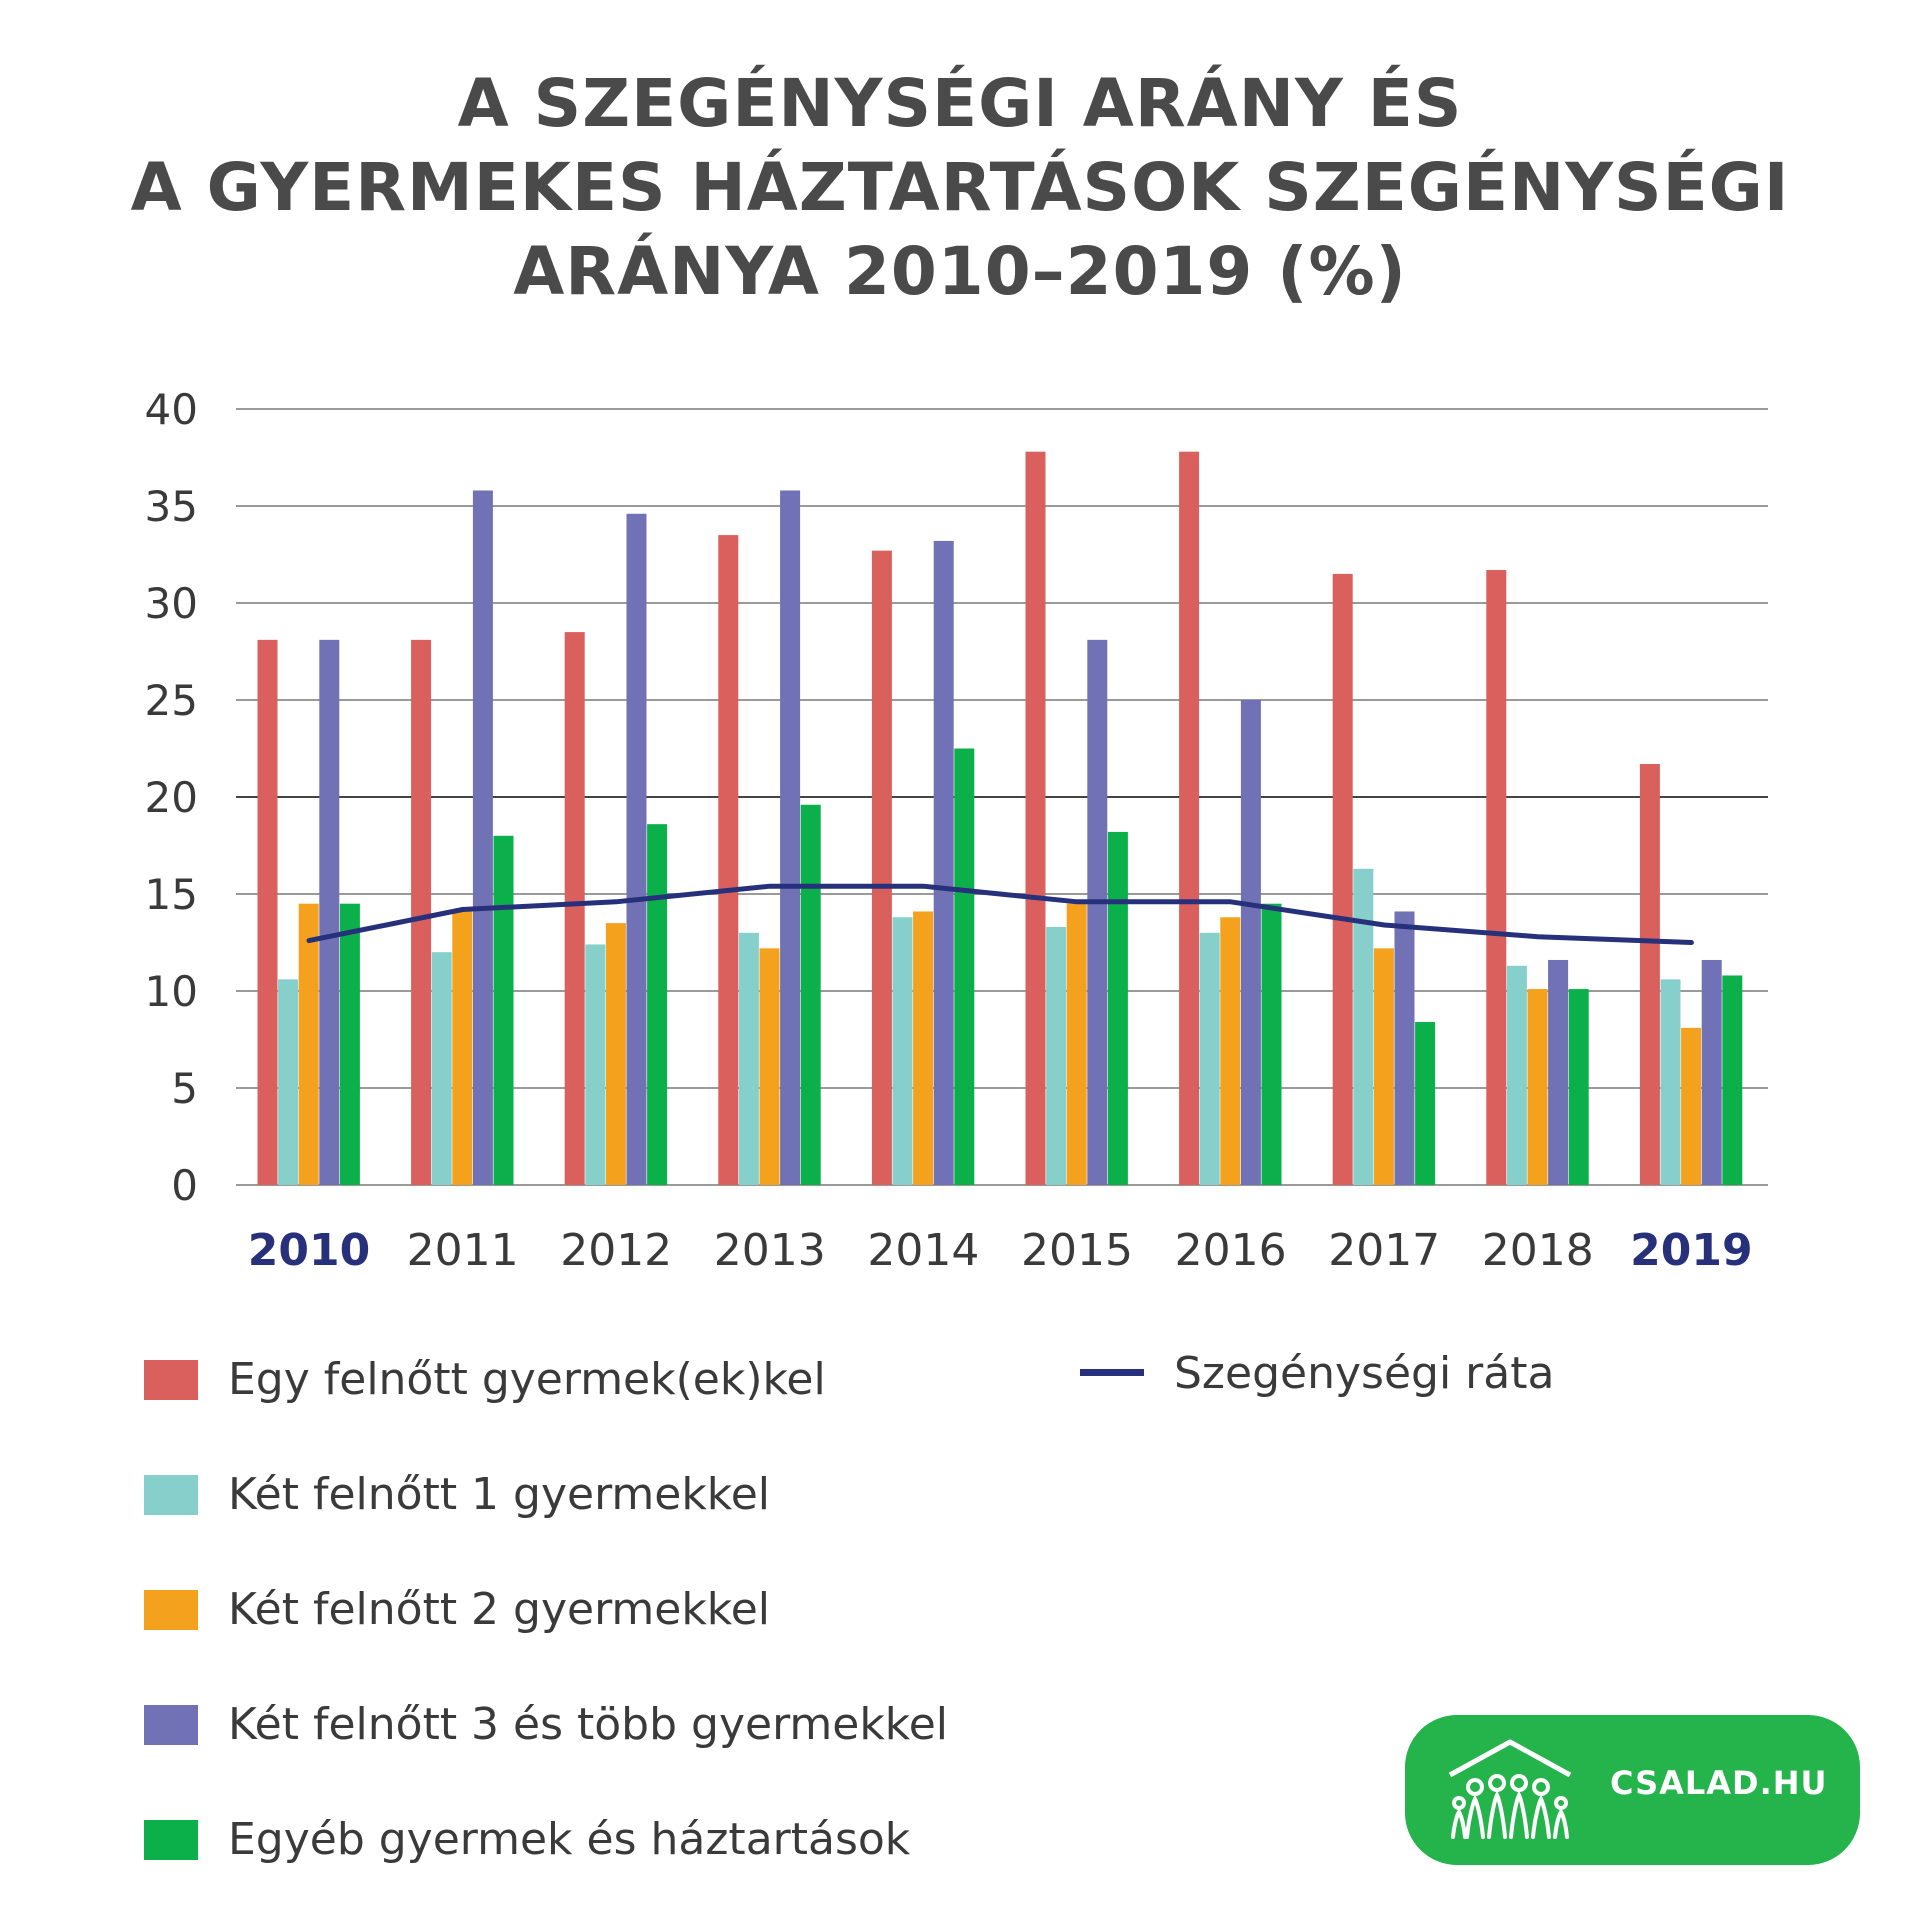 The width and height of the screenshot is (1920, 1920). What do you see at coordinates (770, 1250) in the screenshot?
I see `x-tick-label-2013: 2013` at bounding box center [770, 1250].